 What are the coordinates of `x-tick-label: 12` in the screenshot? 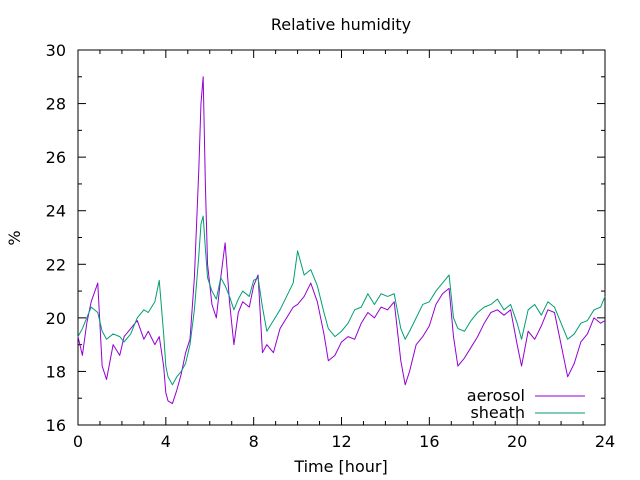 It's located at (341, 441).